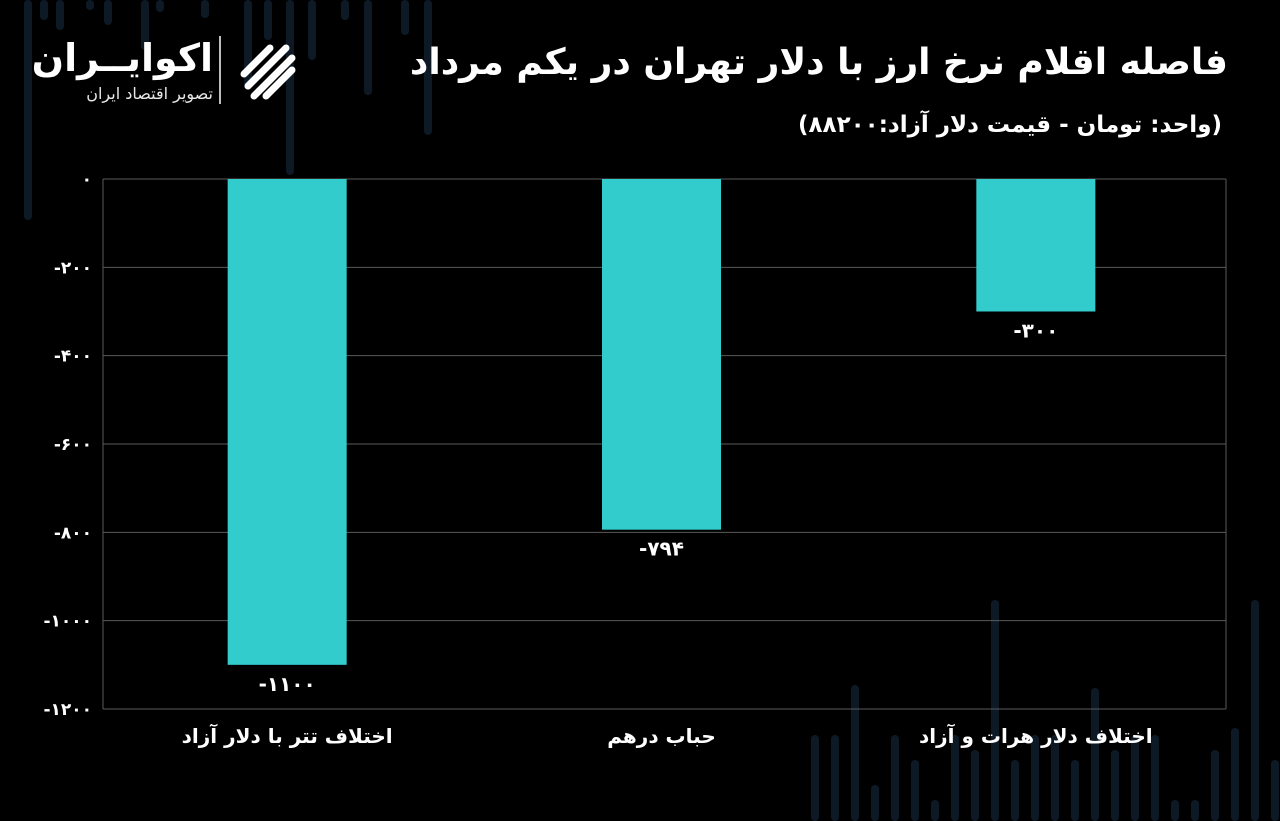 This screenshot has width=1280, height=821. What do you see at coordinates (1035, 331) in the screenshot?
I see `bar-value-label: -۳۰۰` at bounding box center [1035, 331].